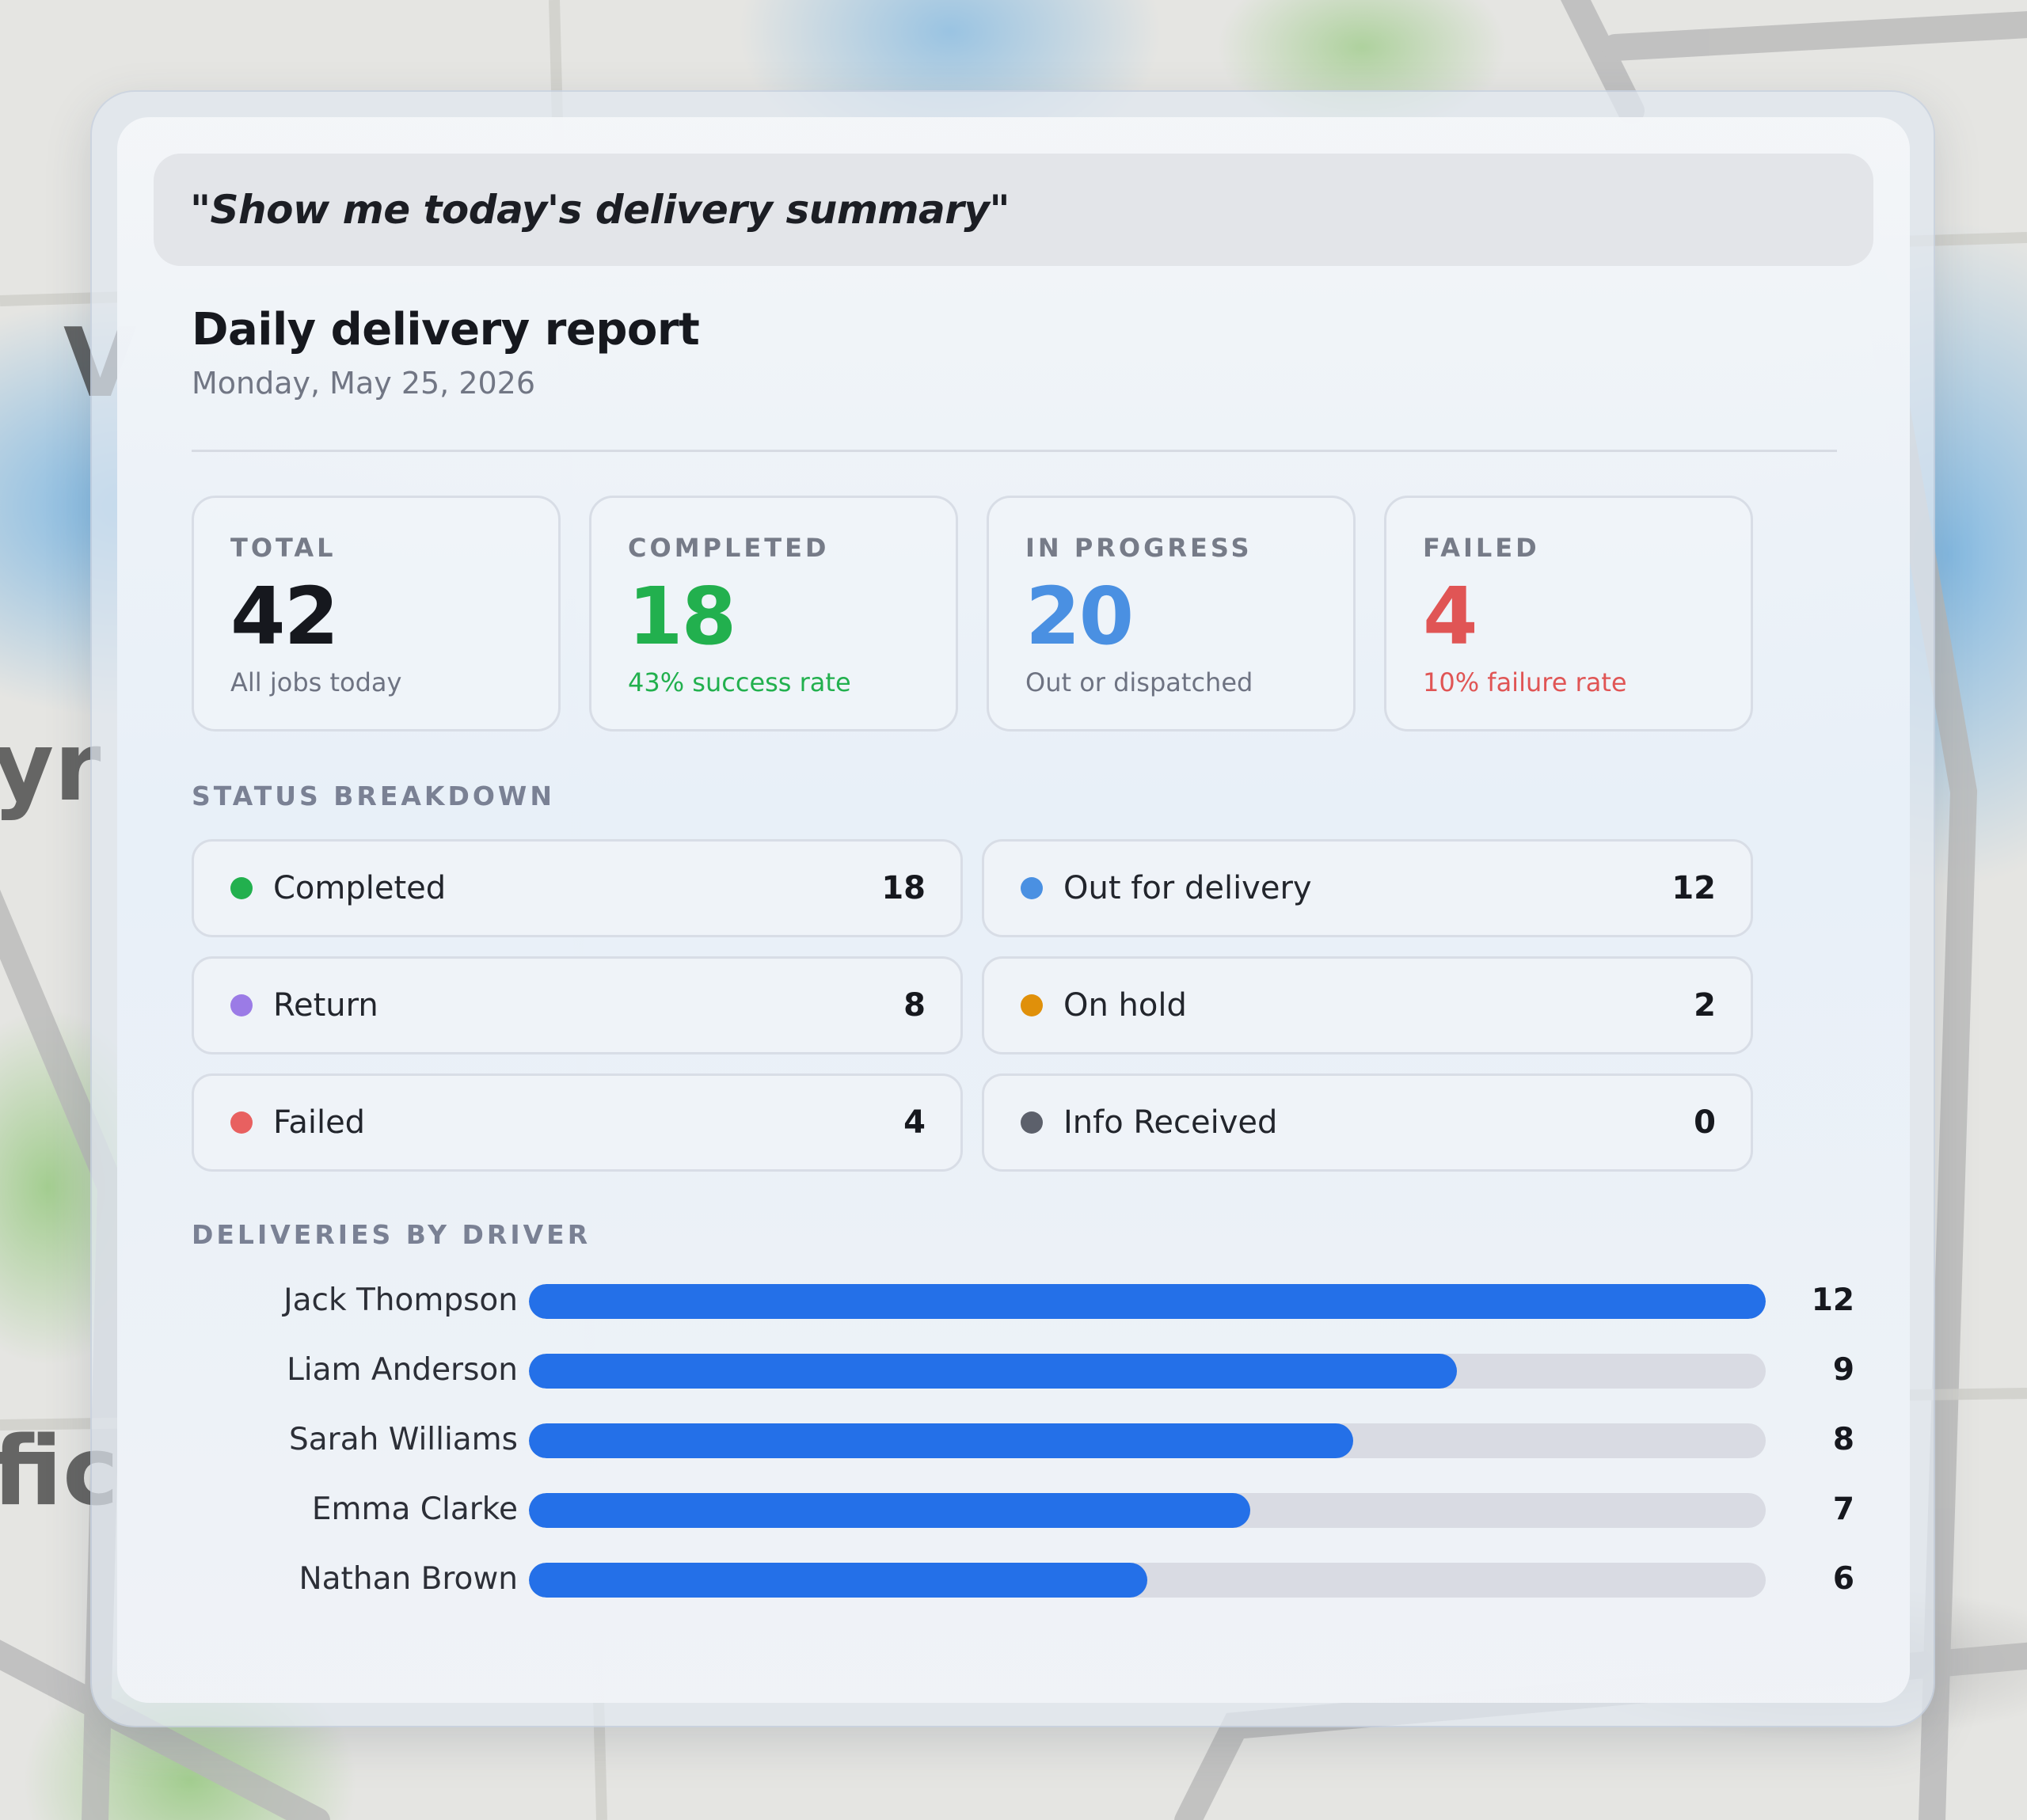  I want to click on stat-label: FAILED, so click(1481, 548).